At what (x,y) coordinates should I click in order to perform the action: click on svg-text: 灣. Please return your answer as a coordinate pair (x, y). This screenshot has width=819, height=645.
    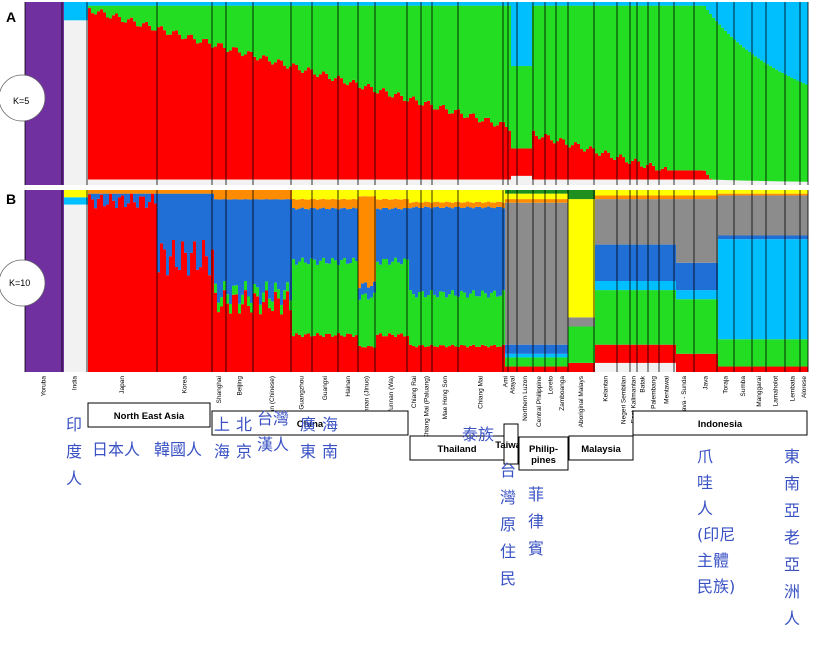
    Looking at the image, I should click on (508, 497).